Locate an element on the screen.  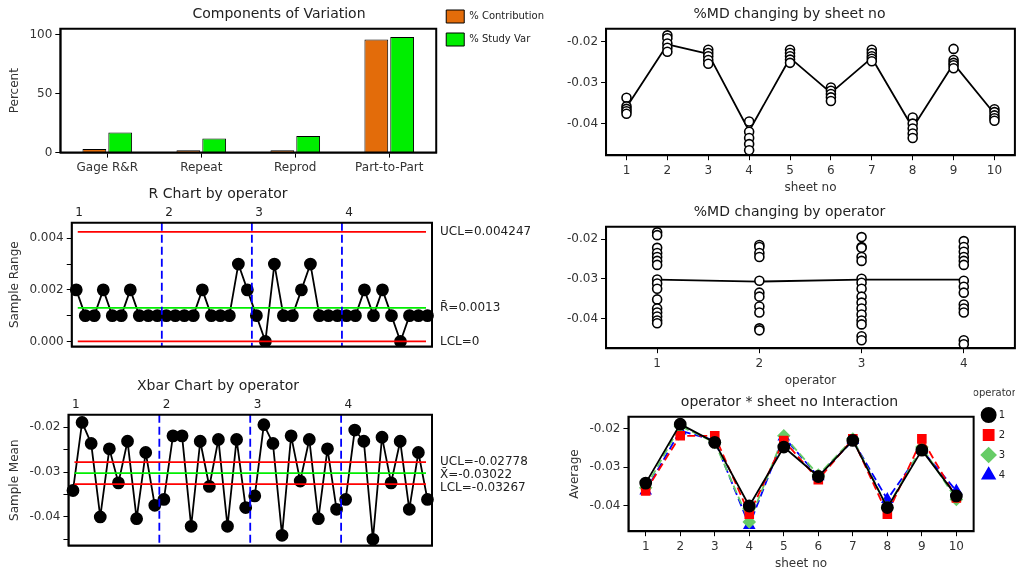
legend-label: 4 is located at coordinates (1002, 474).